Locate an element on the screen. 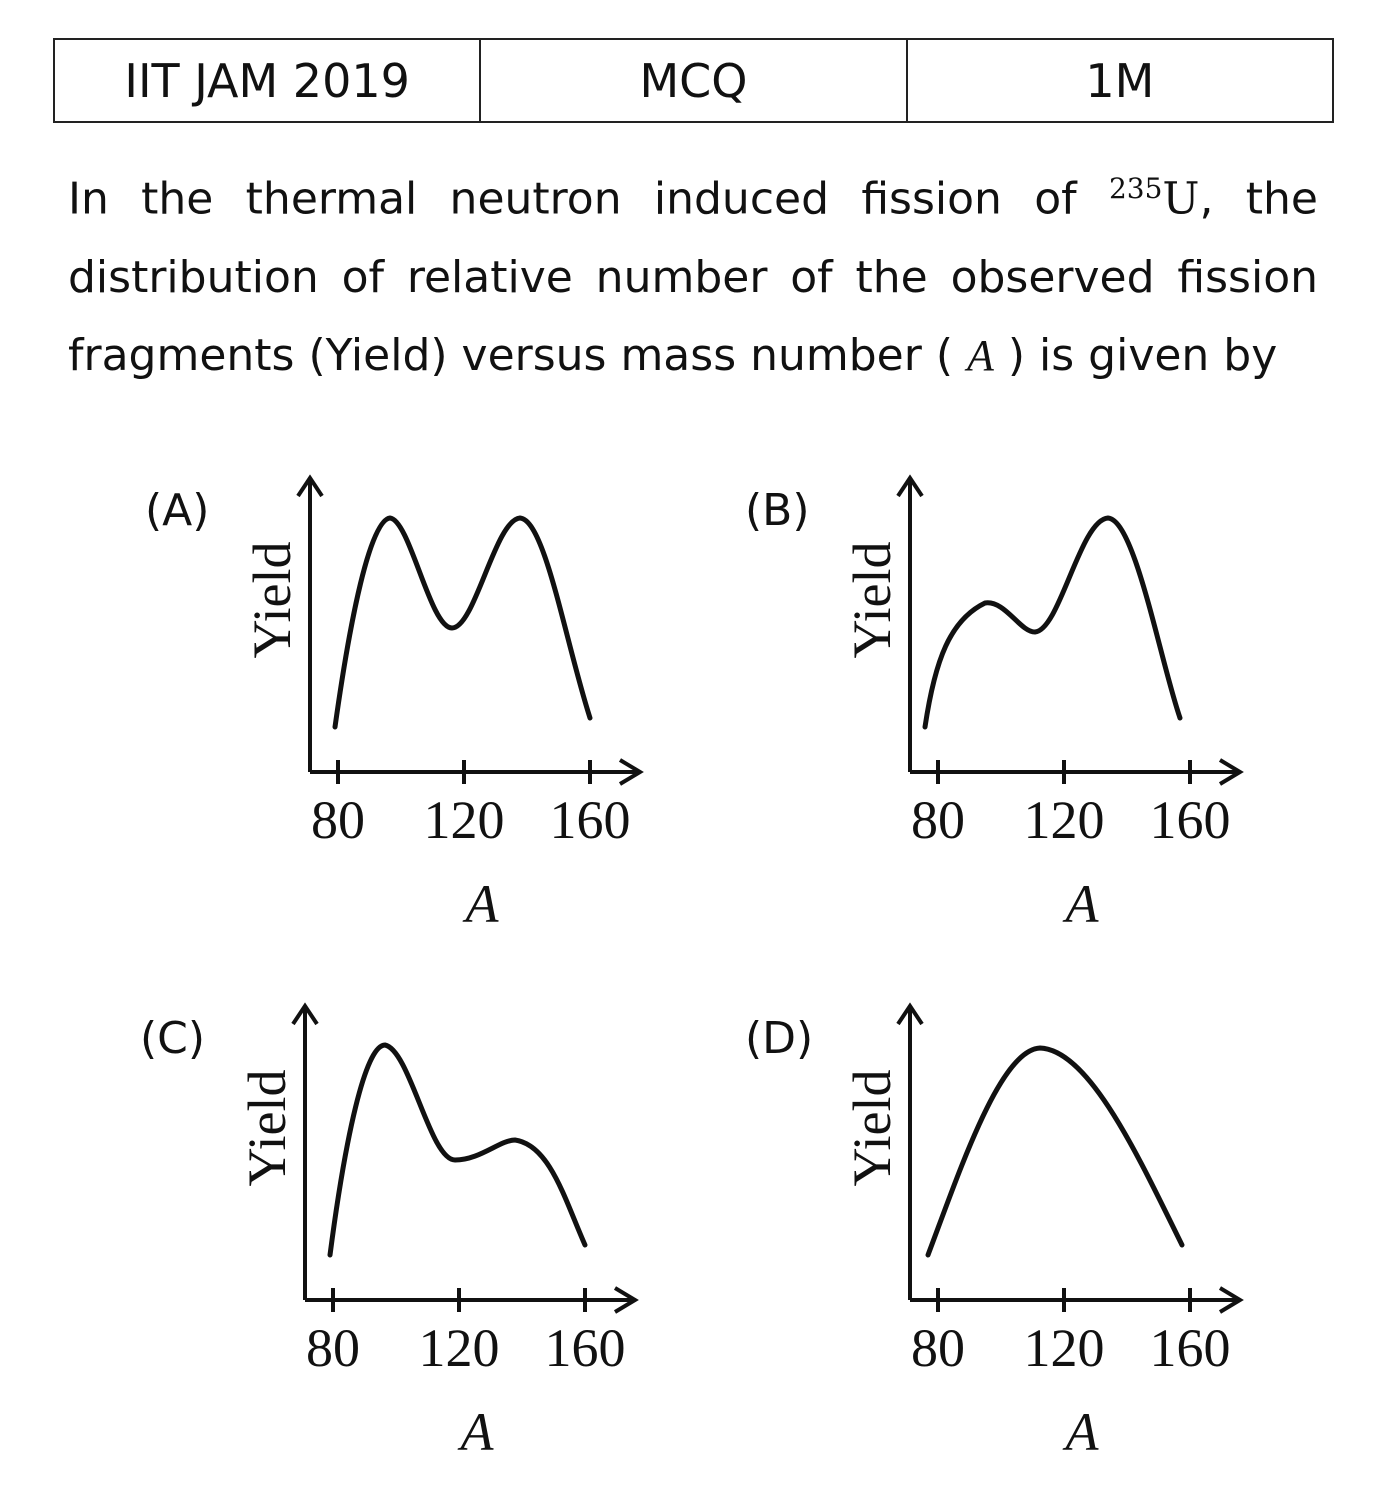  isotope-mass: 235 is located at coordinates (1135, 188).